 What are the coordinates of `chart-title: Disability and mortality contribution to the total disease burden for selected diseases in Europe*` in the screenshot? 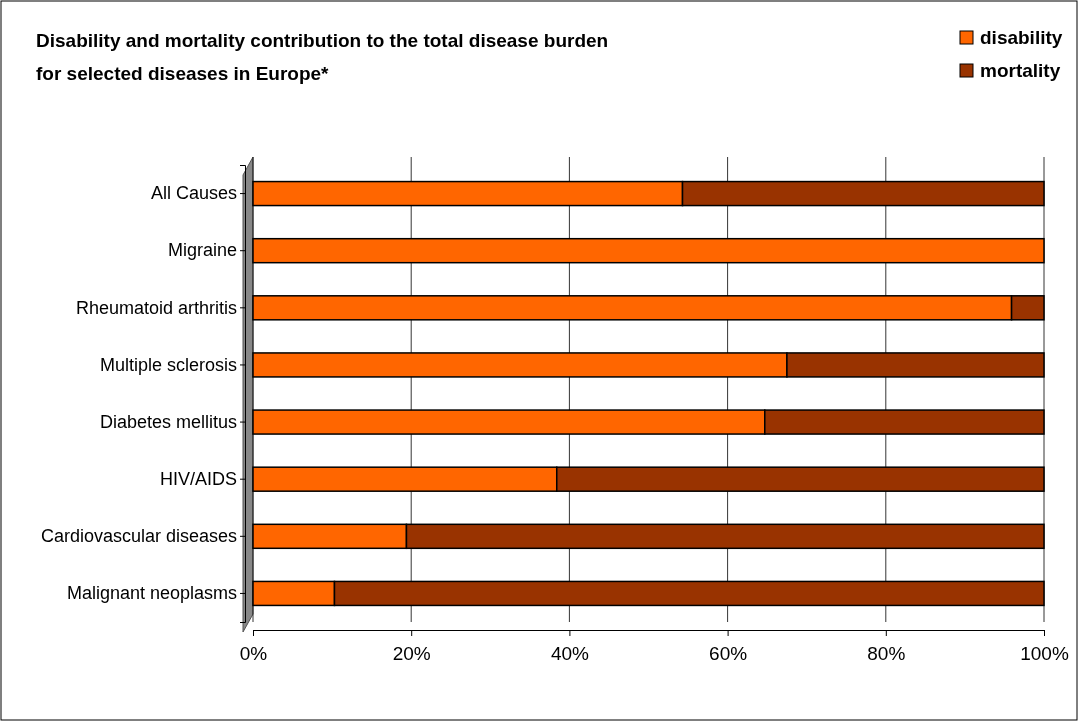 It's located at (322, 57).